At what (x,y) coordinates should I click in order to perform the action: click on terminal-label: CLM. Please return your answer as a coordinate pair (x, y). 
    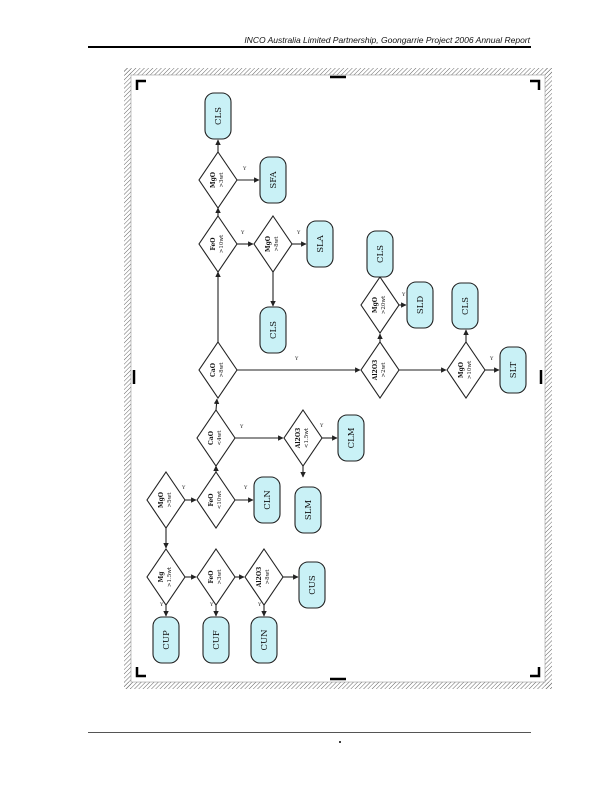
    Looking at the image, I should click on (352, 437).